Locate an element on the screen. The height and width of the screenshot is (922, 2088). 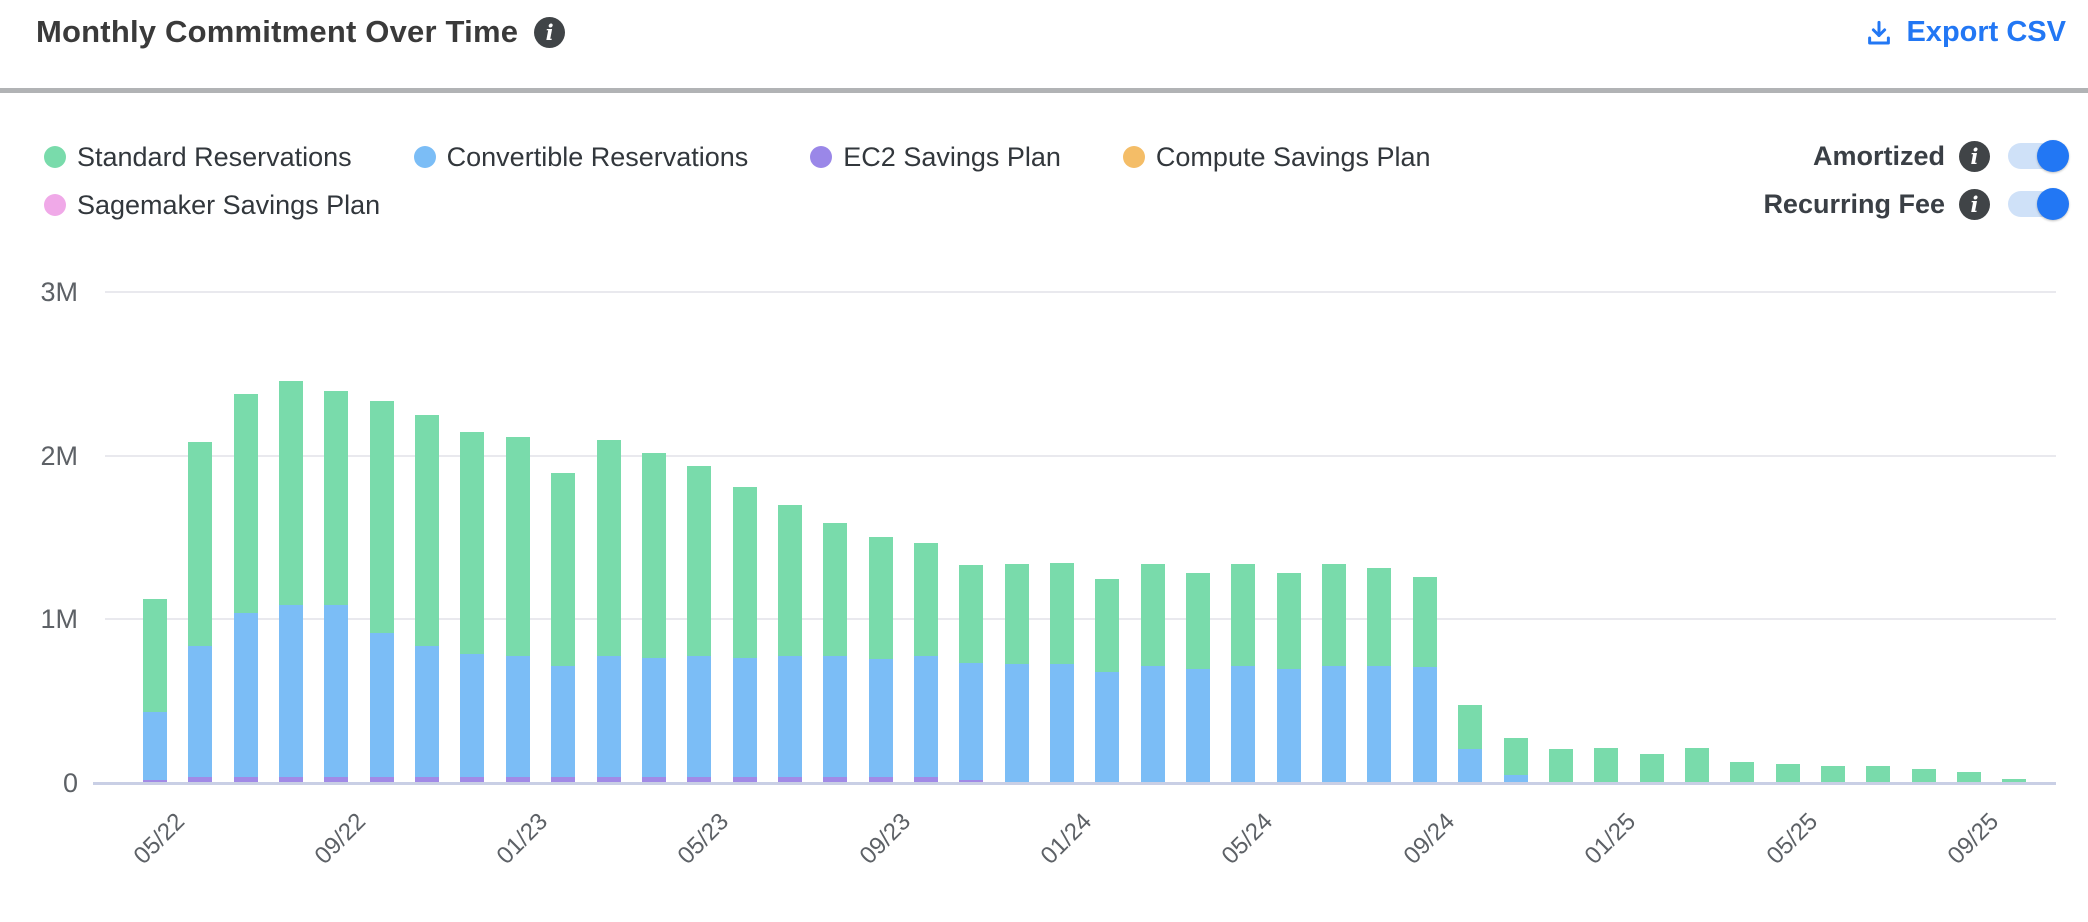
bar-10-24-standard-reservations is located at coordinates (1470, 727).